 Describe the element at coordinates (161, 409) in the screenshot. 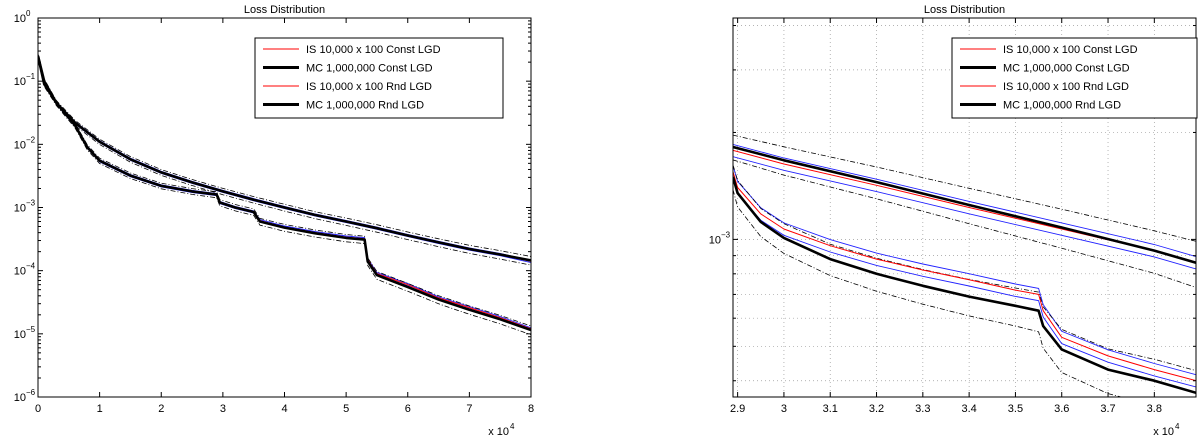

I see `x-tick-label: 2` at that location.